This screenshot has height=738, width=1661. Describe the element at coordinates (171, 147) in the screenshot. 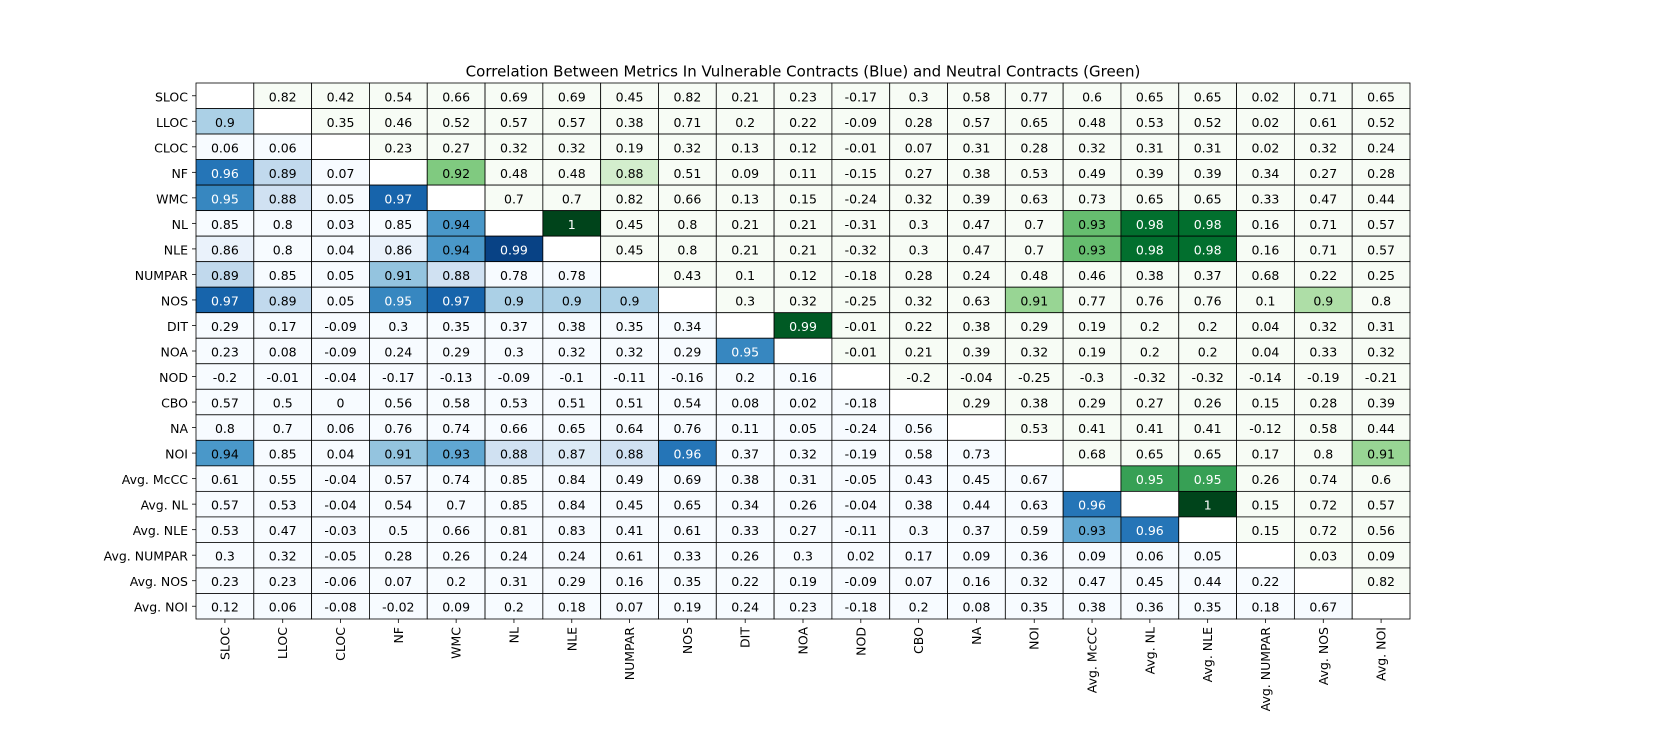

I see `y-tick-label: CLOC` at that location.